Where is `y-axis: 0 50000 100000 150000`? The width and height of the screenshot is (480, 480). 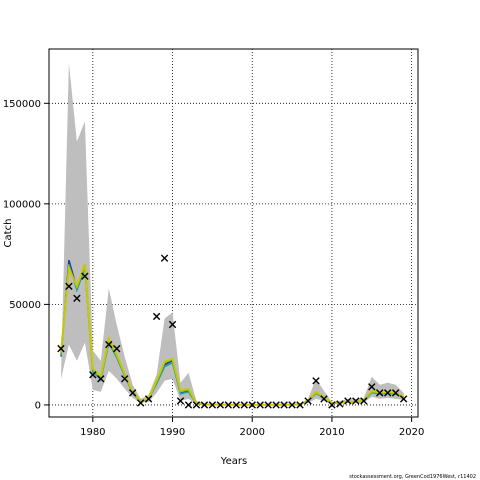 y-axis: 0 50000 100000 150000 is located at coordinates (26, 255).